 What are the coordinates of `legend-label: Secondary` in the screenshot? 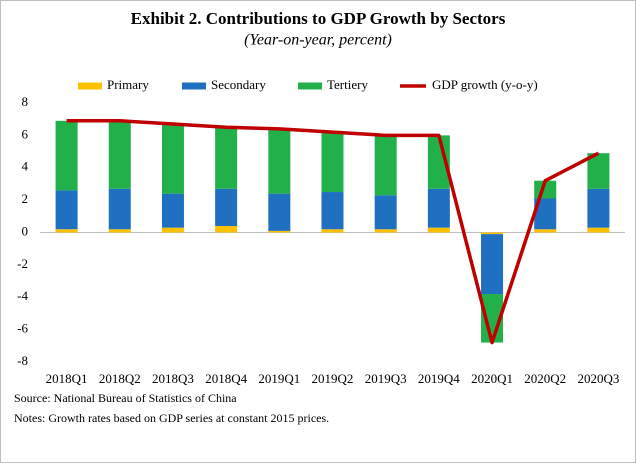 It's located at (238, 84).